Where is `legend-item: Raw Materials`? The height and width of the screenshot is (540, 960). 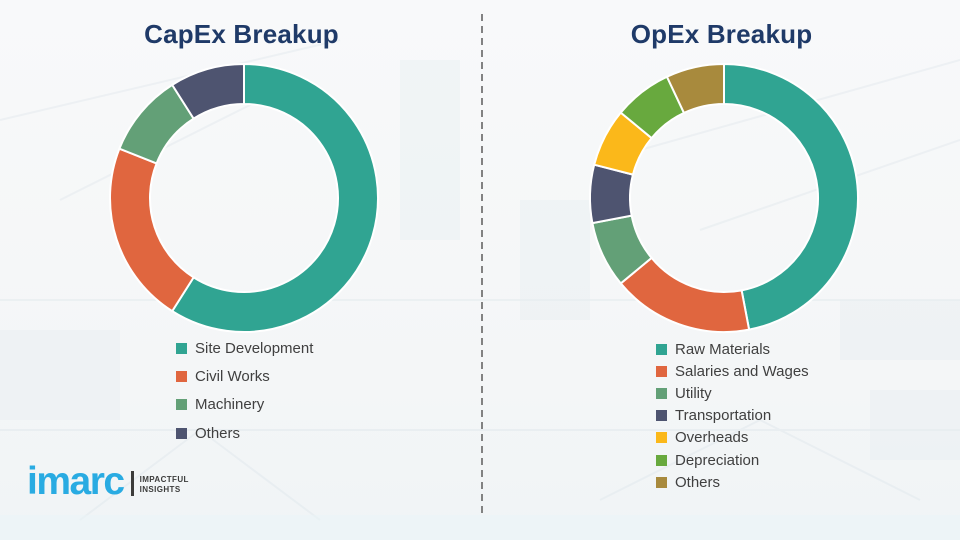 legend-item: Raw Materials is located at coordinates (732, 349).